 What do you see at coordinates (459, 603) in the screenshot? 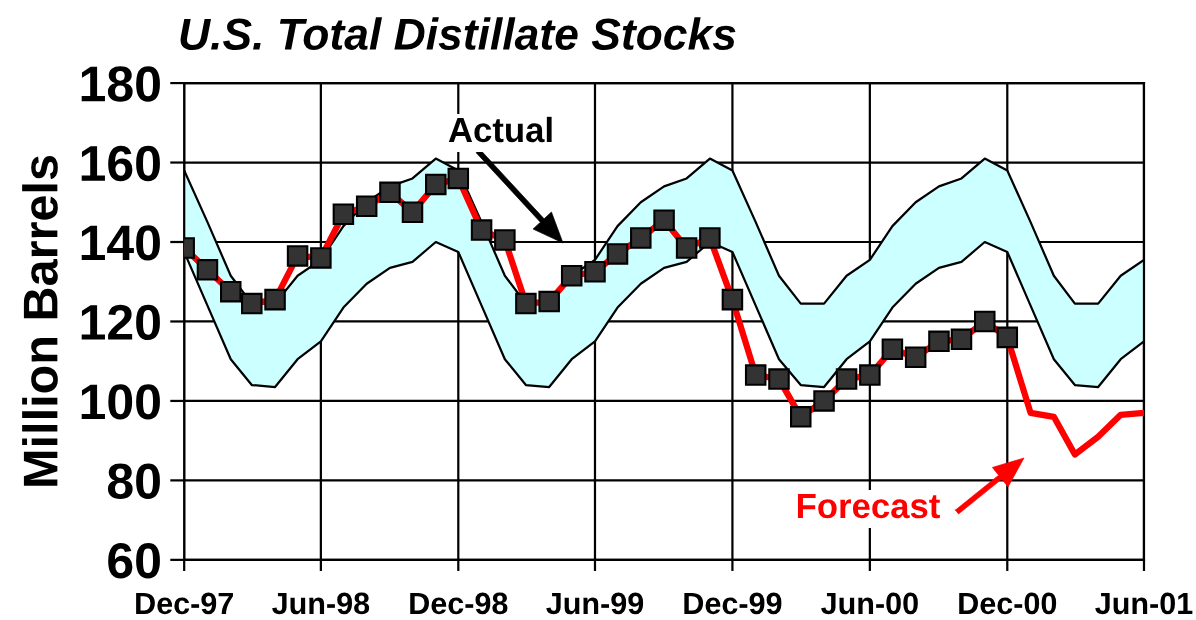
I see `x-tick-label: Dec-98` at bounding box center [459, 603].